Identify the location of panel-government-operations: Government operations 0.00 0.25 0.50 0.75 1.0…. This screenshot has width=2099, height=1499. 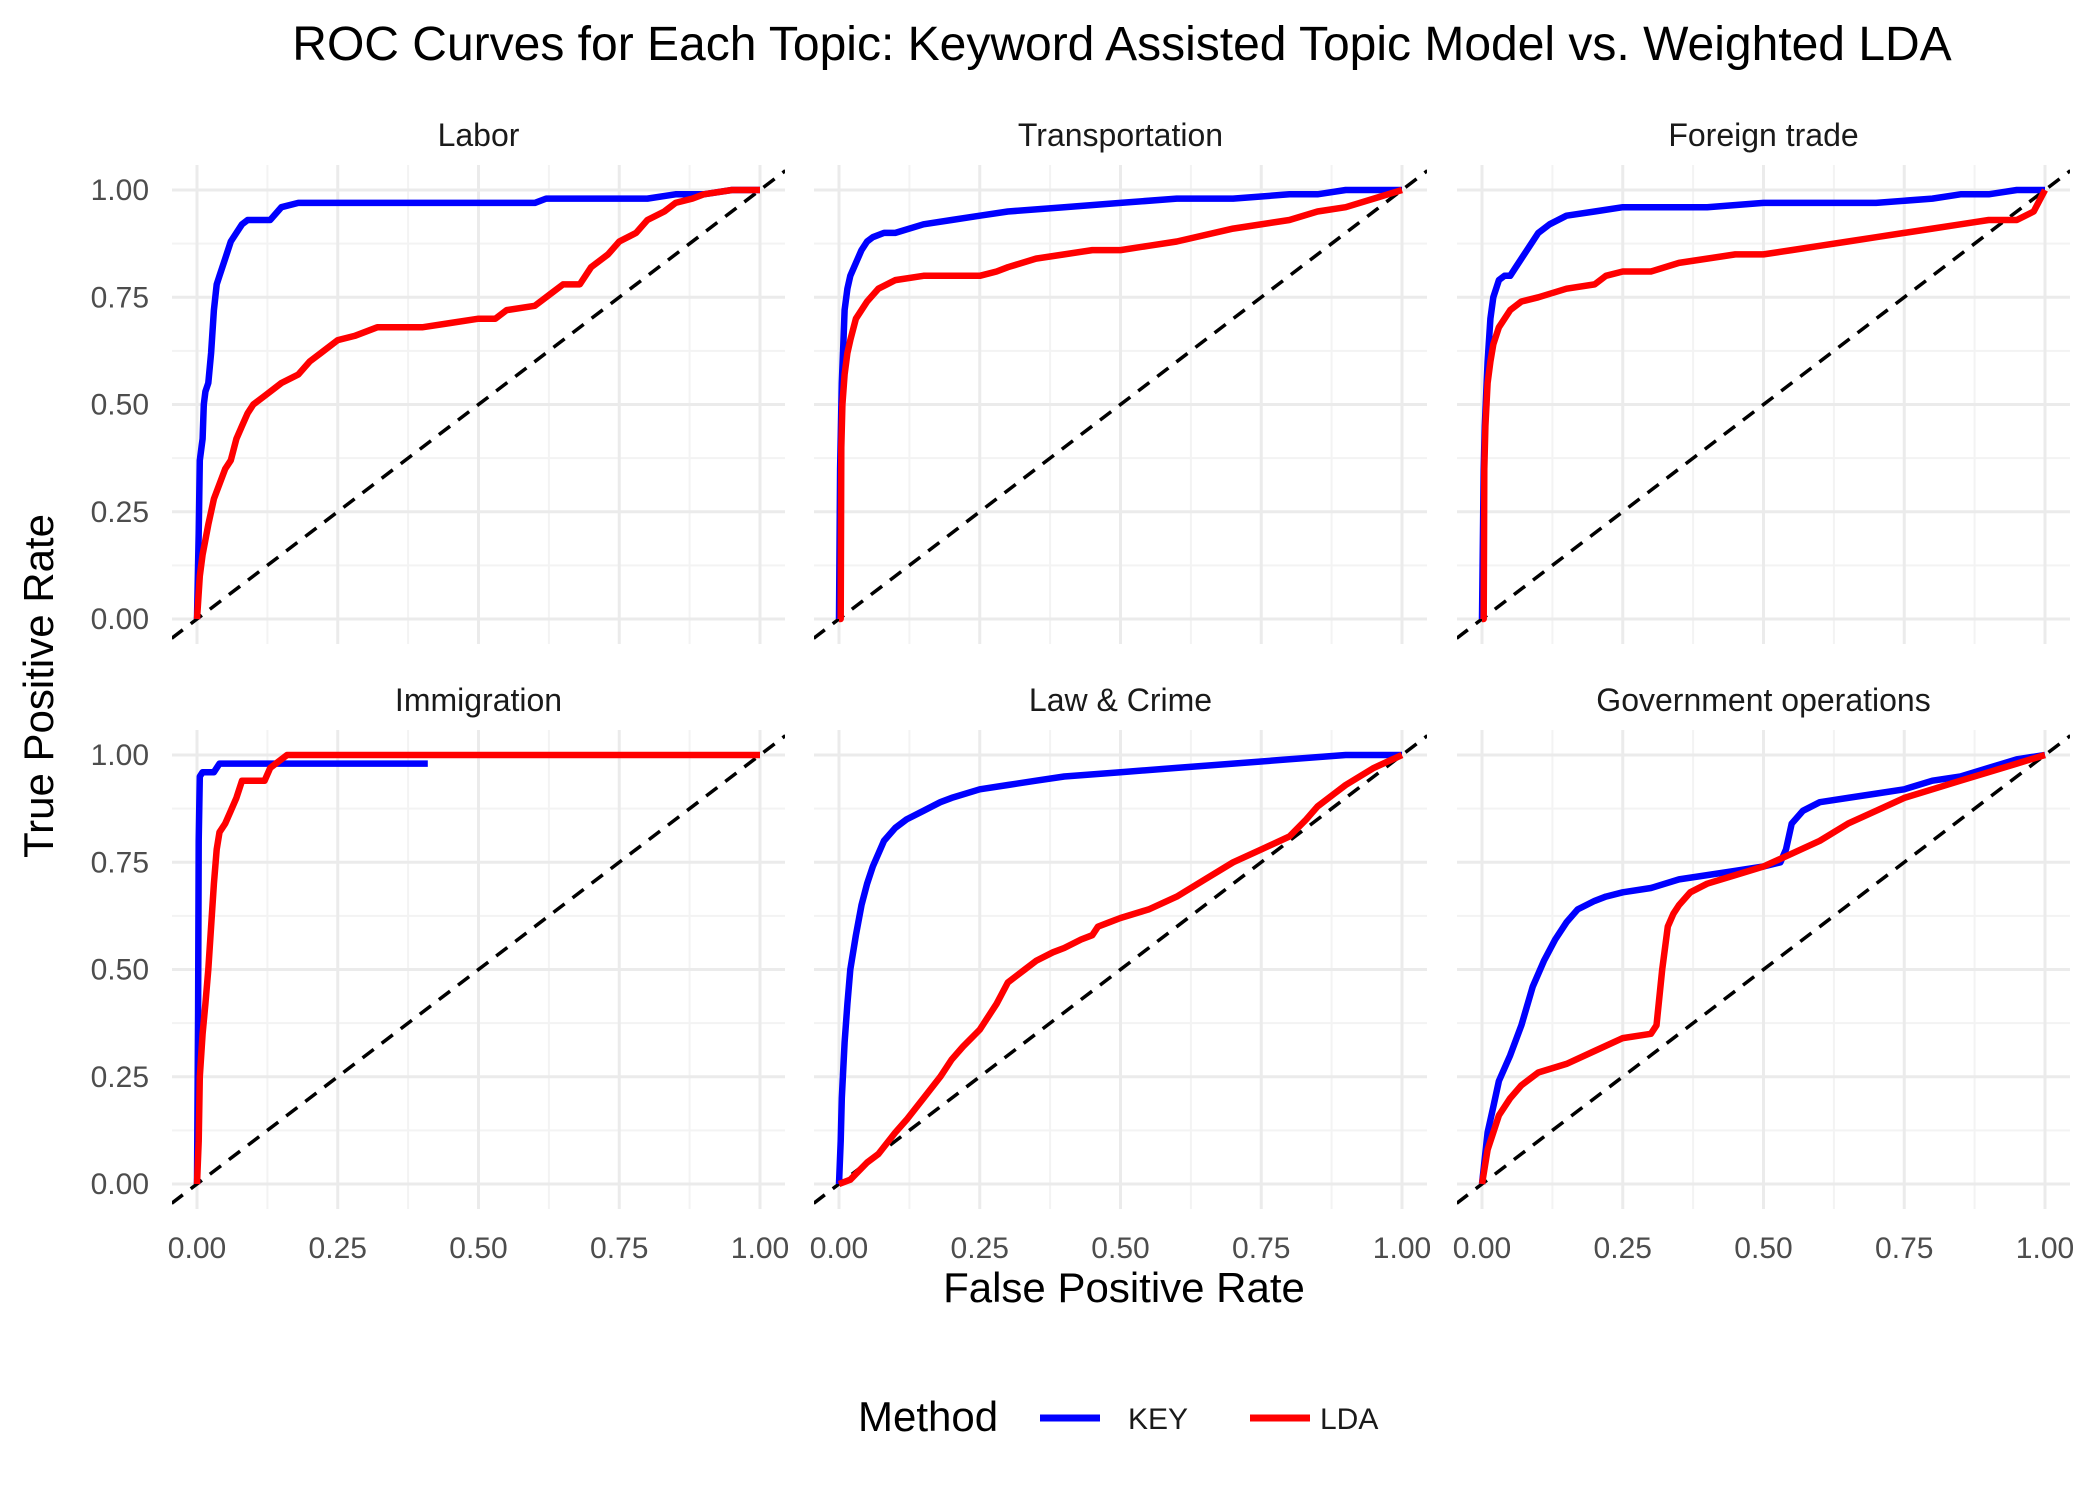
(1763, 973).